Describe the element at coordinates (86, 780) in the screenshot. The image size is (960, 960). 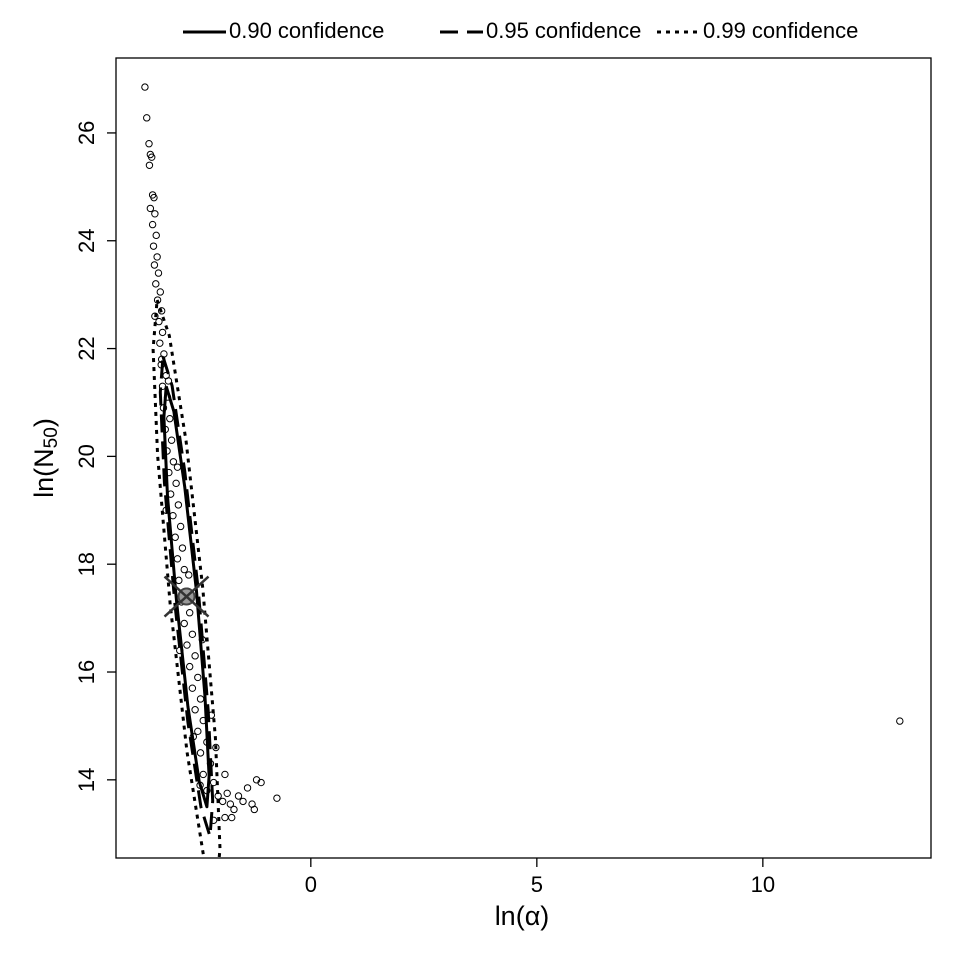
I see `y-tick-label: 14` at that location.